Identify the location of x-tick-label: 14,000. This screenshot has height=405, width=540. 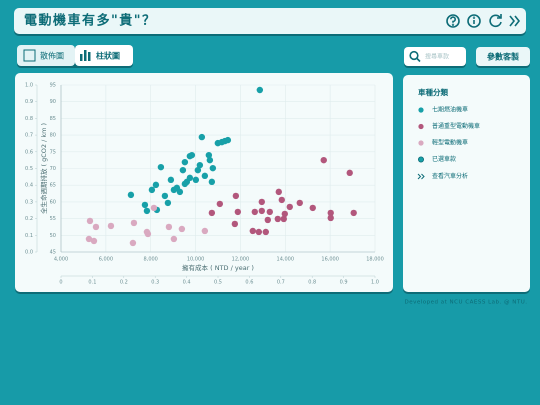
(286, 260).